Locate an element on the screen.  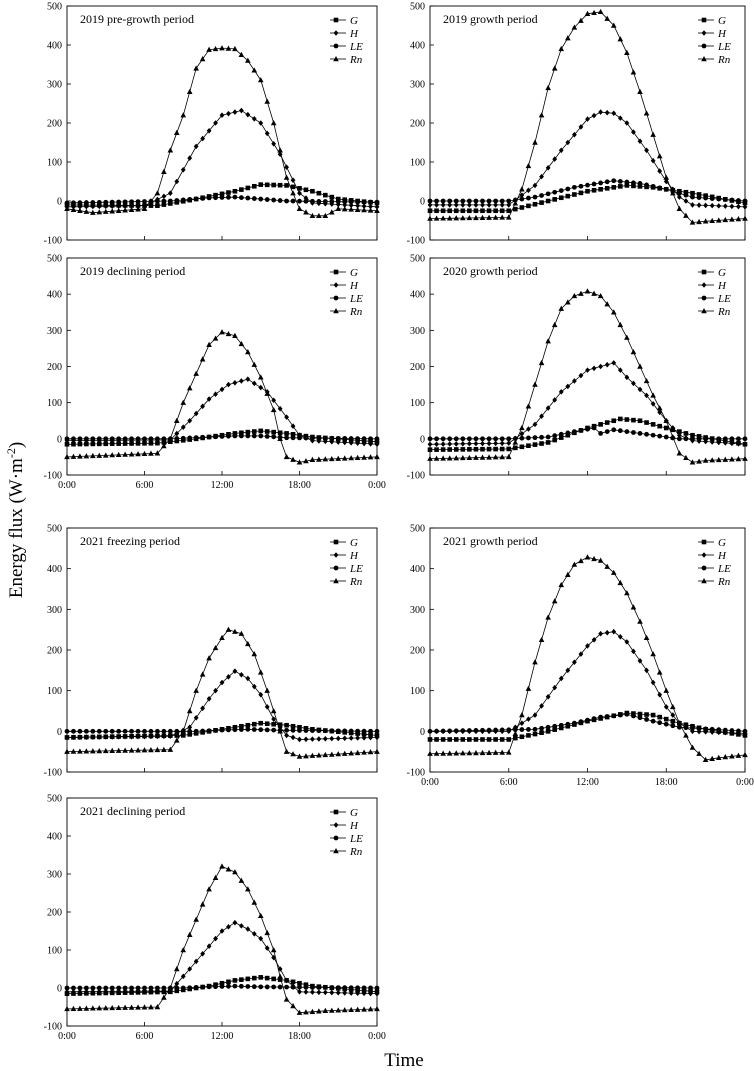
series-le is located at coordinates (222, 730).